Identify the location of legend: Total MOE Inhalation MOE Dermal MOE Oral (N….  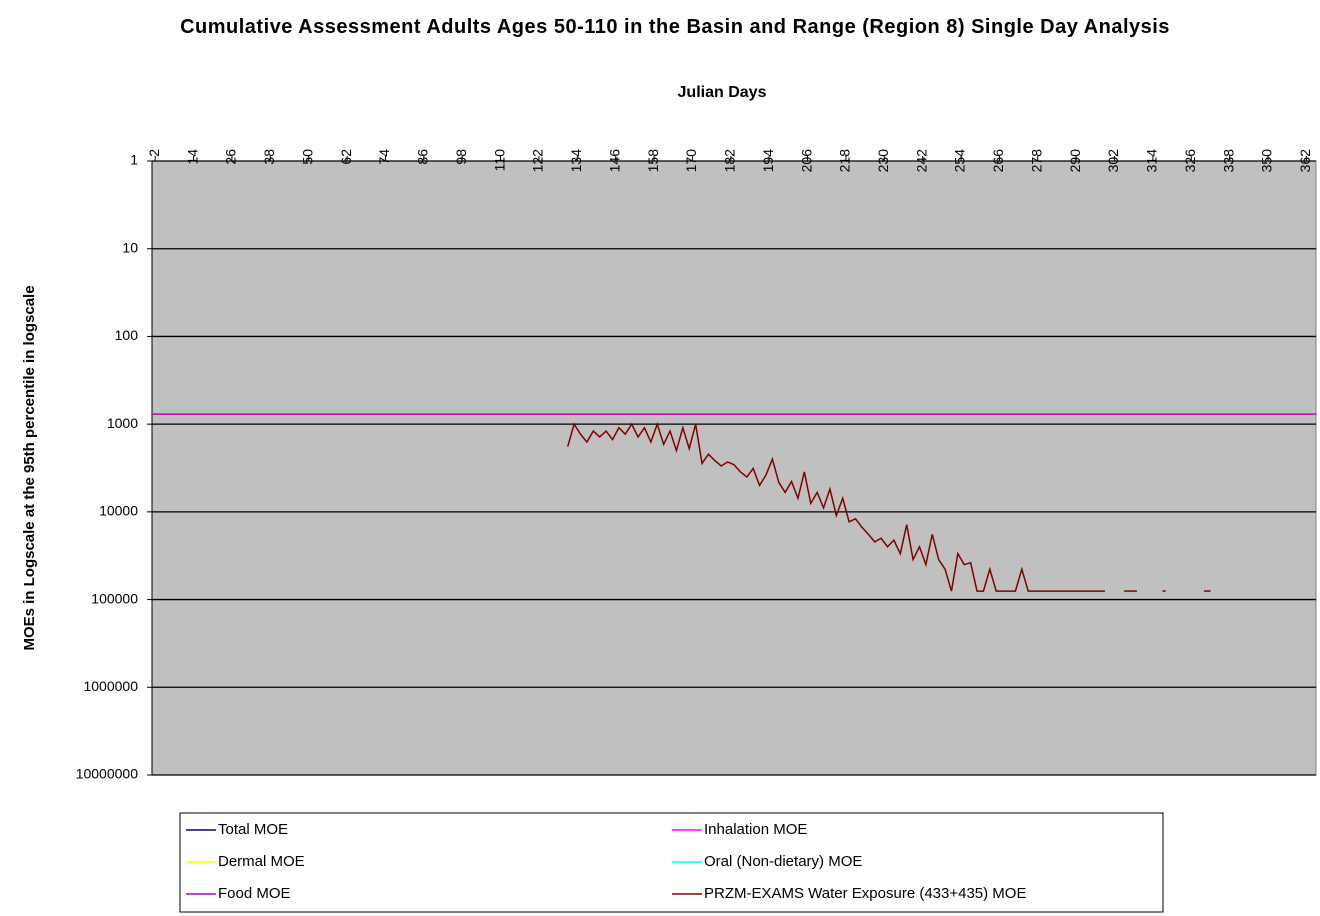
(671, 862).